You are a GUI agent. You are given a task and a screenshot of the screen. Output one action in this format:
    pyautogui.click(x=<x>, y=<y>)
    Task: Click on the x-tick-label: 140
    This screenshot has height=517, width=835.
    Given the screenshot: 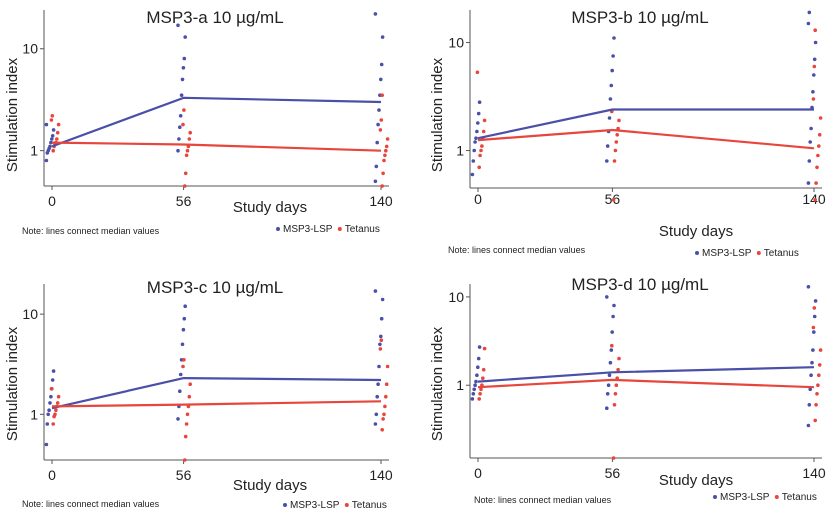 What is the action you would take?
    pyautogui.click(x=381, y=201)
    